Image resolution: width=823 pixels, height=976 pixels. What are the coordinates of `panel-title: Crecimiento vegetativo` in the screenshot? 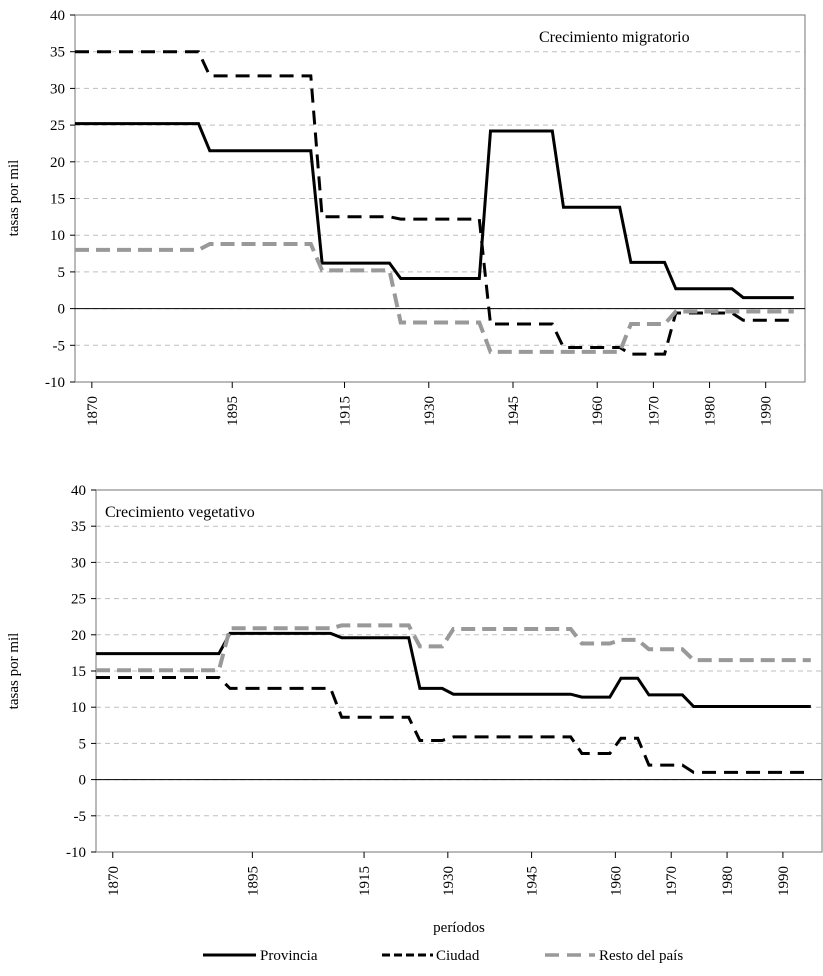 It's located at (180, 512).